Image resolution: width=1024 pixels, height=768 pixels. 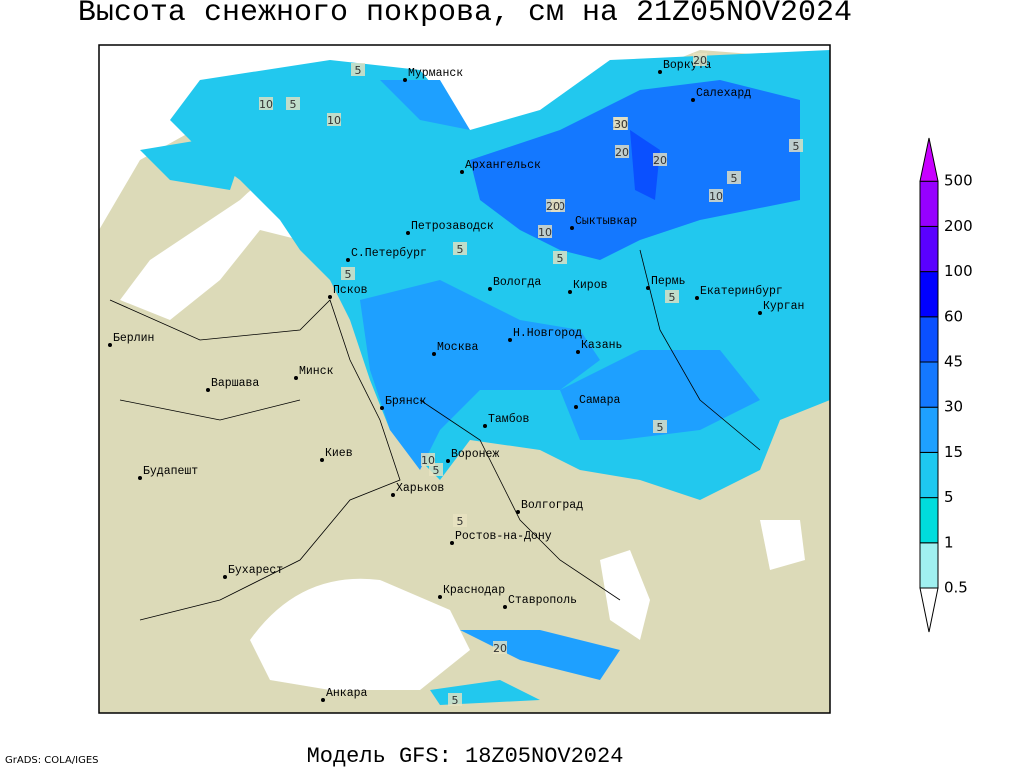 I want to click on city-label: Минск, so click(x=316, y=371).